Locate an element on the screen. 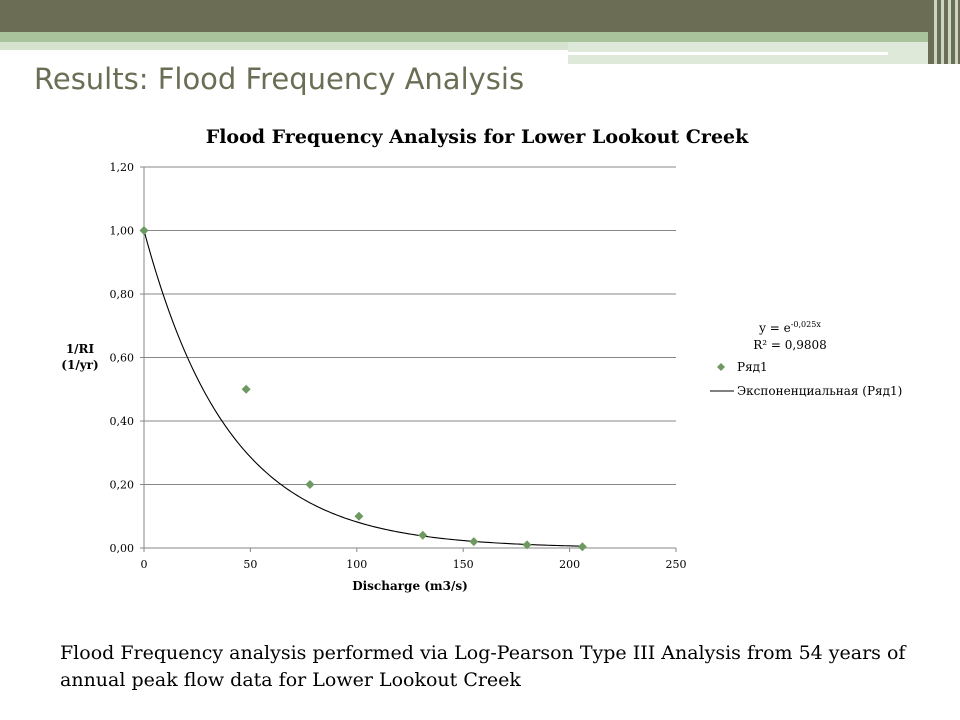  y-tick-label-1: 0,20 is located at coordinates (122, 485).